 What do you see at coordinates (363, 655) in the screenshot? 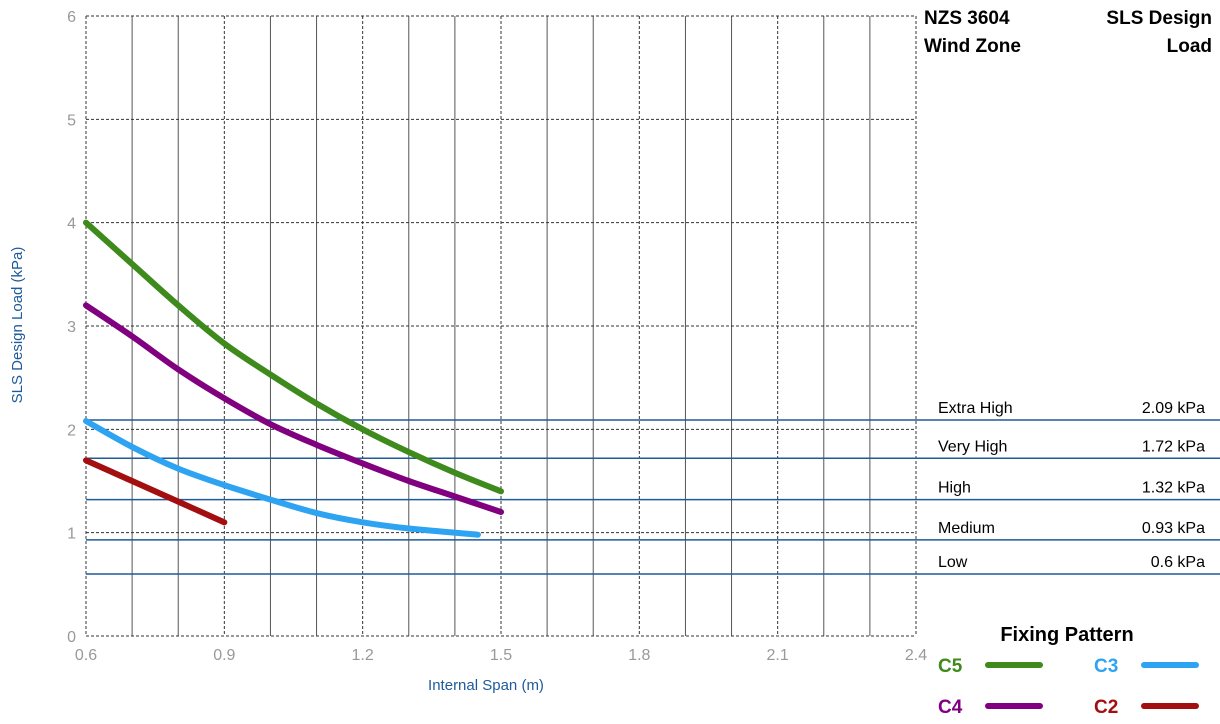
I see `x-tick-label: 1.2` at bounding box center [363, 655].